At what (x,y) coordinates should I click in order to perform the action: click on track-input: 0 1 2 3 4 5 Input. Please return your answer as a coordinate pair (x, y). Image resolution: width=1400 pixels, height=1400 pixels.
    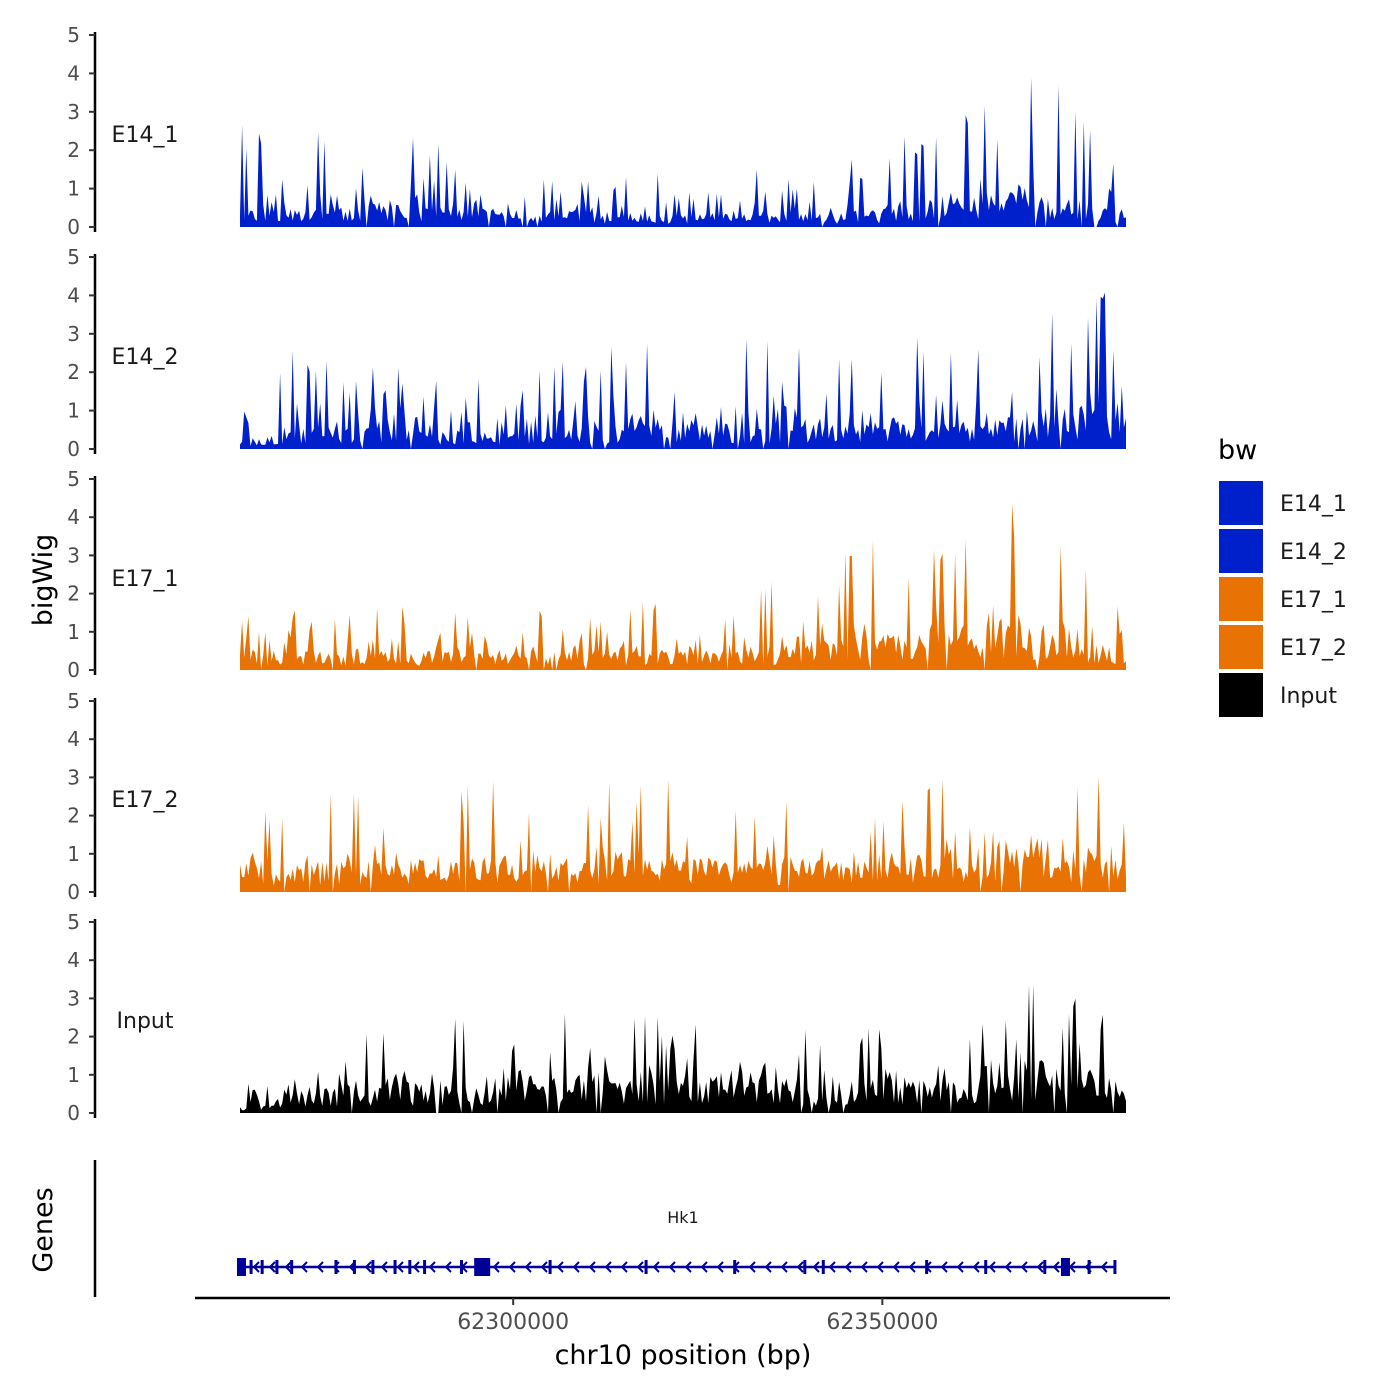
    Looking at the image, I should click on (596, 1017).